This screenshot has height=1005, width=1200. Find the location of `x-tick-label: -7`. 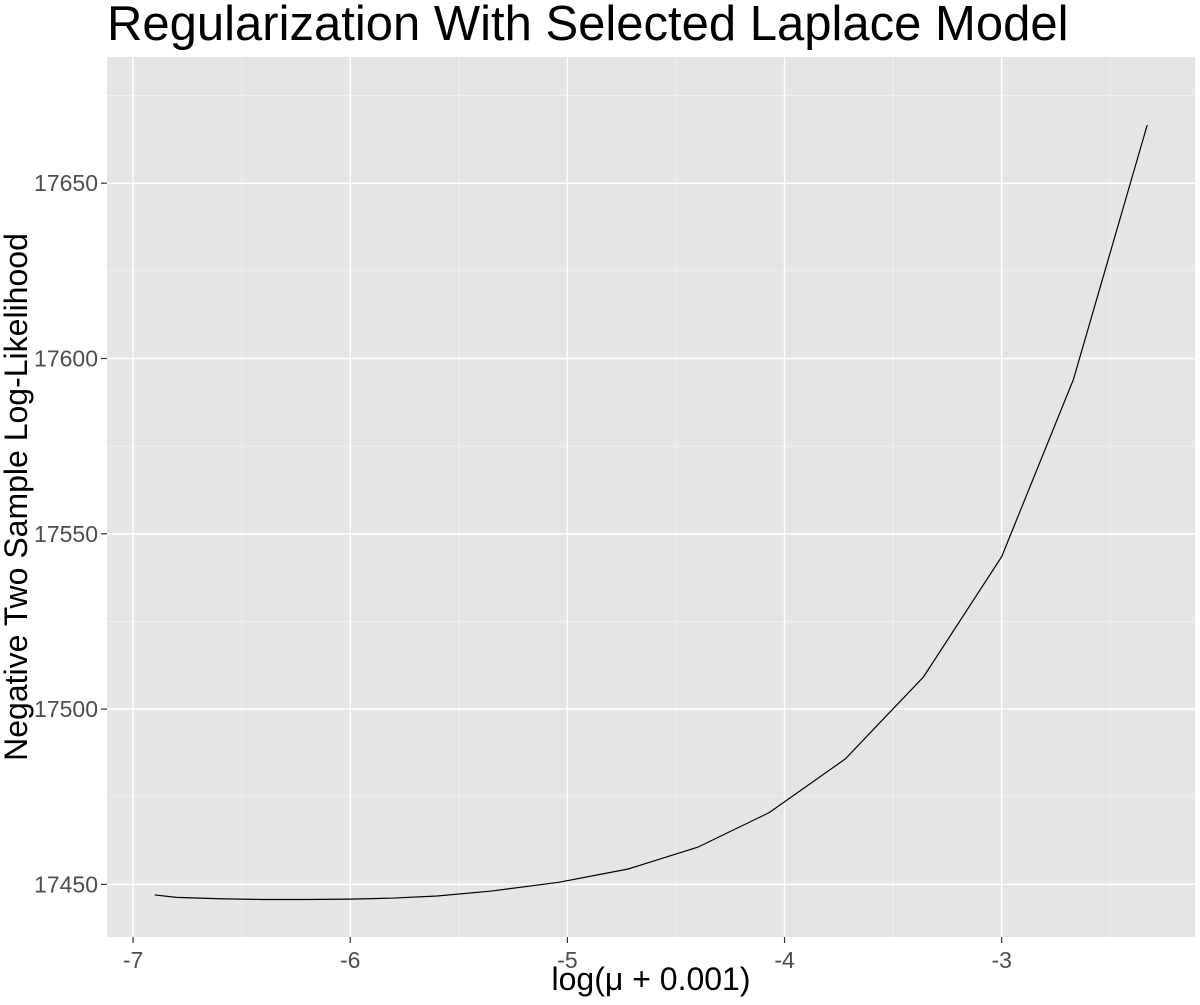

x-tick-label: -7 is located at coordinates (133, 960).